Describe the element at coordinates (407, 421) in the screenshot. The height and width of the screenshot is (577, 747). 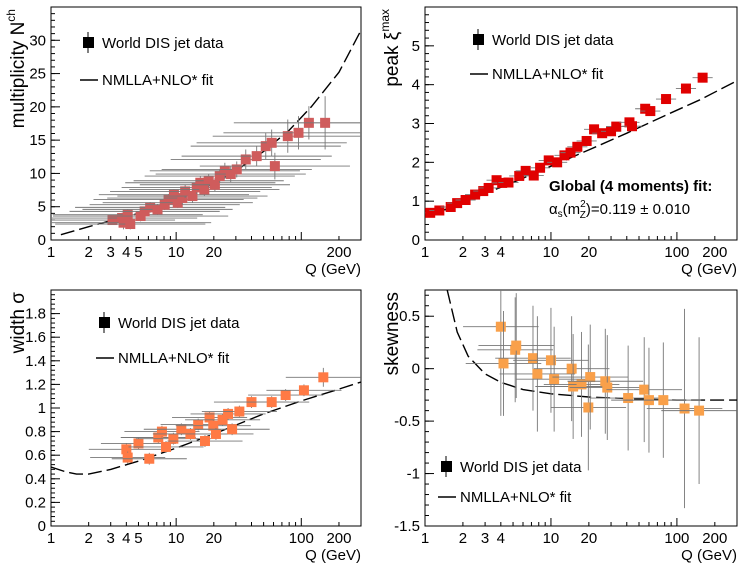
I see `y-tick-label: -0.5` at that location.